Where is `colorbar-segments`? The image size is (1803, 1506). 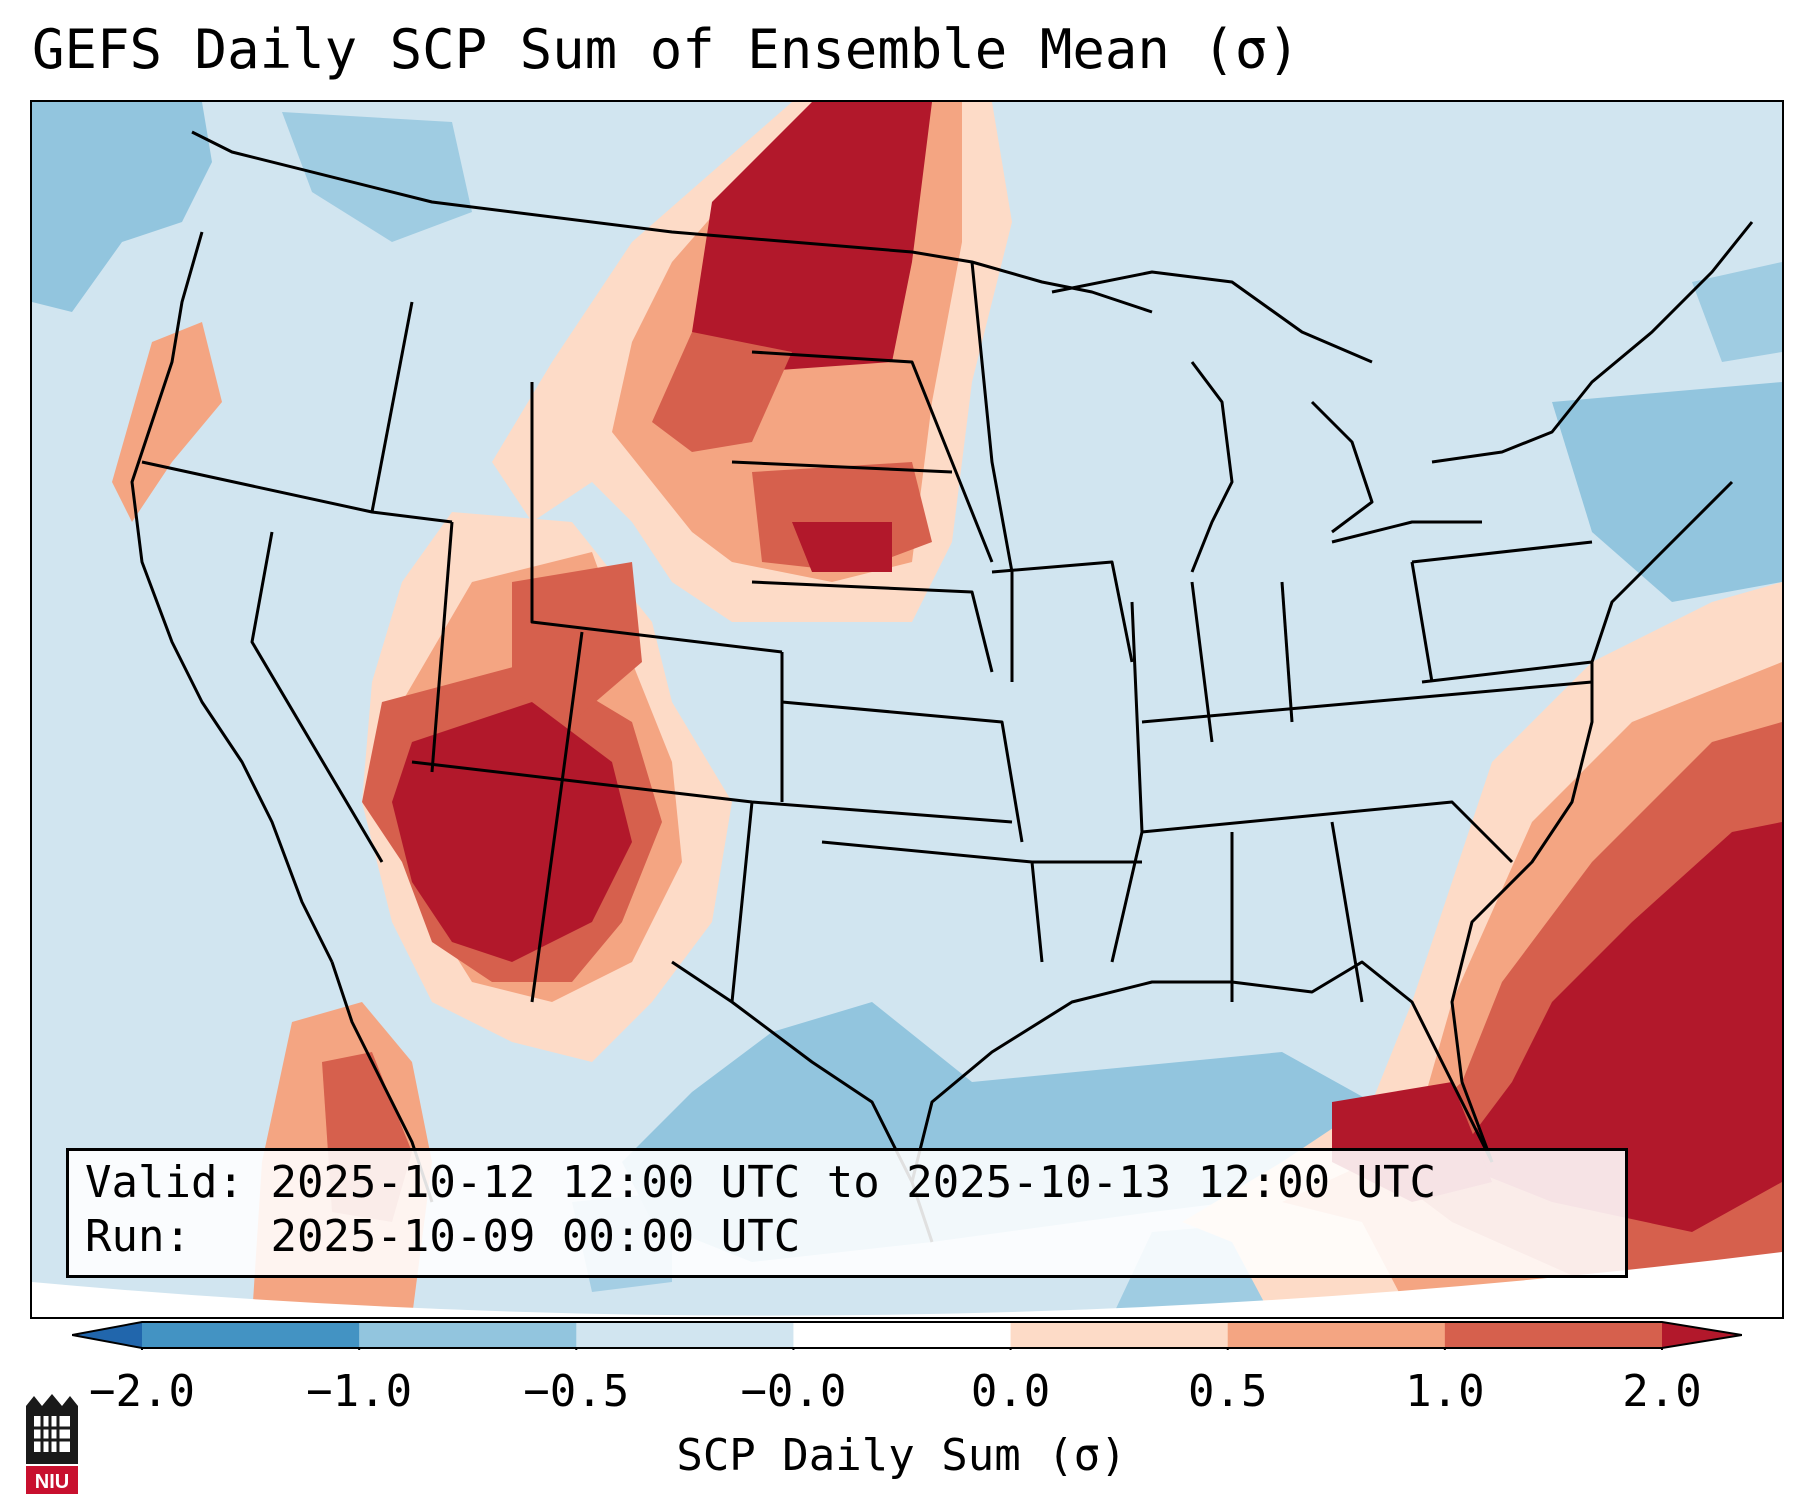
colorbar-segments is located at coordinates (907, 1335).